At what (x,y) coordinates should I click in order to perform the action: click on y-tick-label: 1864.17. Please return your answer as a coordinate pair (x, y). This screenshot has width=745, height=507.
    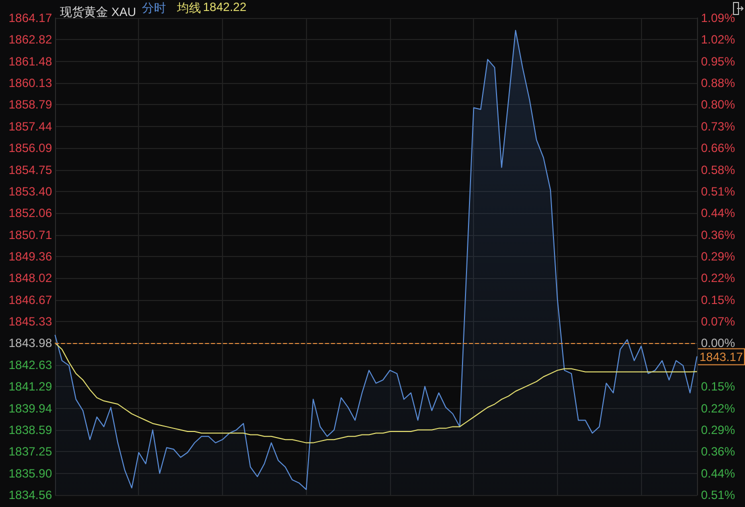
    Looking at the image, I should click on (30, 18).